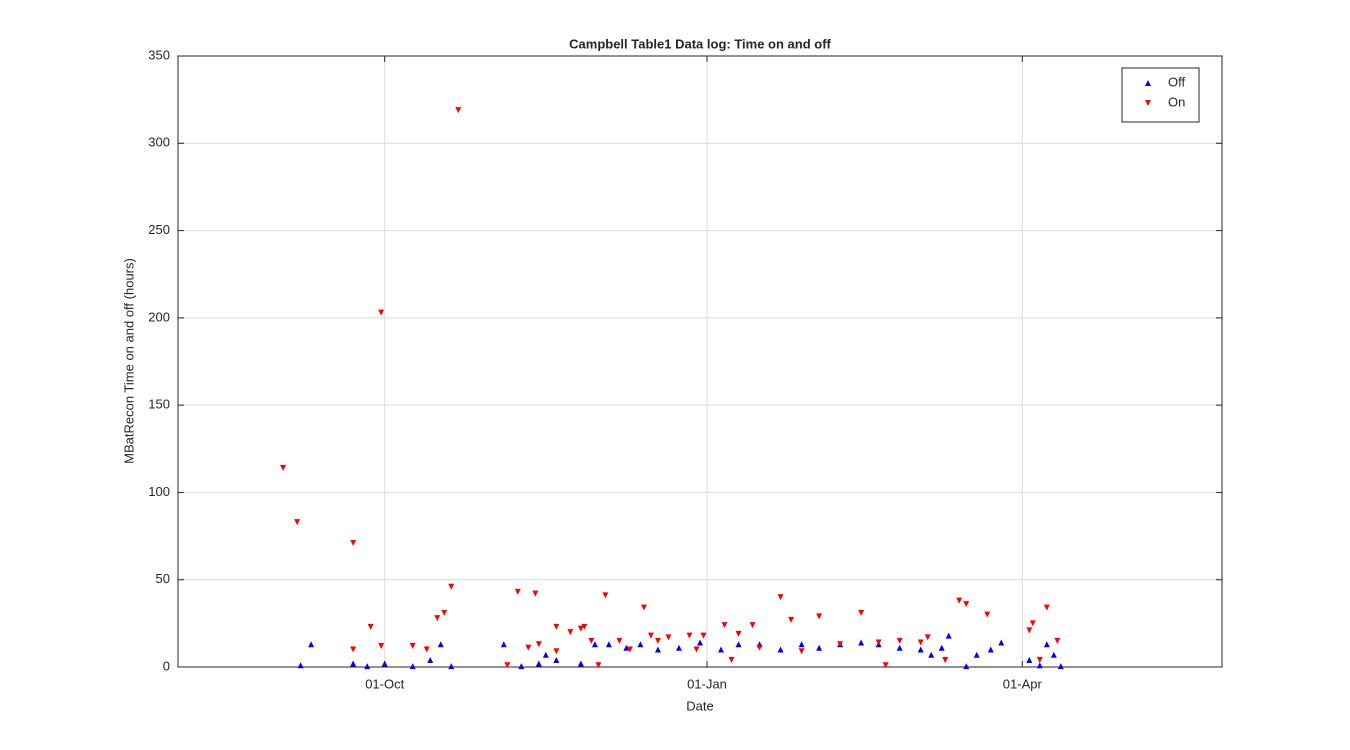  I want to click on y-tick-label: 300, so click(159, 142).